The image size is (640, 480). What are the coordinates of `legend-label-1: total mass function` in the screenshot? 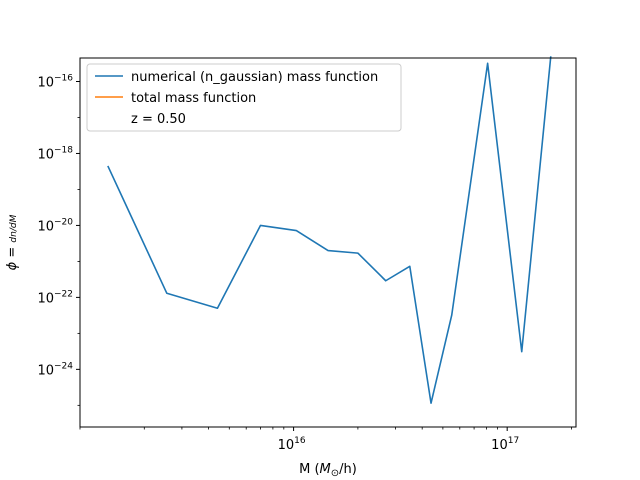 It's located at (193, 98).